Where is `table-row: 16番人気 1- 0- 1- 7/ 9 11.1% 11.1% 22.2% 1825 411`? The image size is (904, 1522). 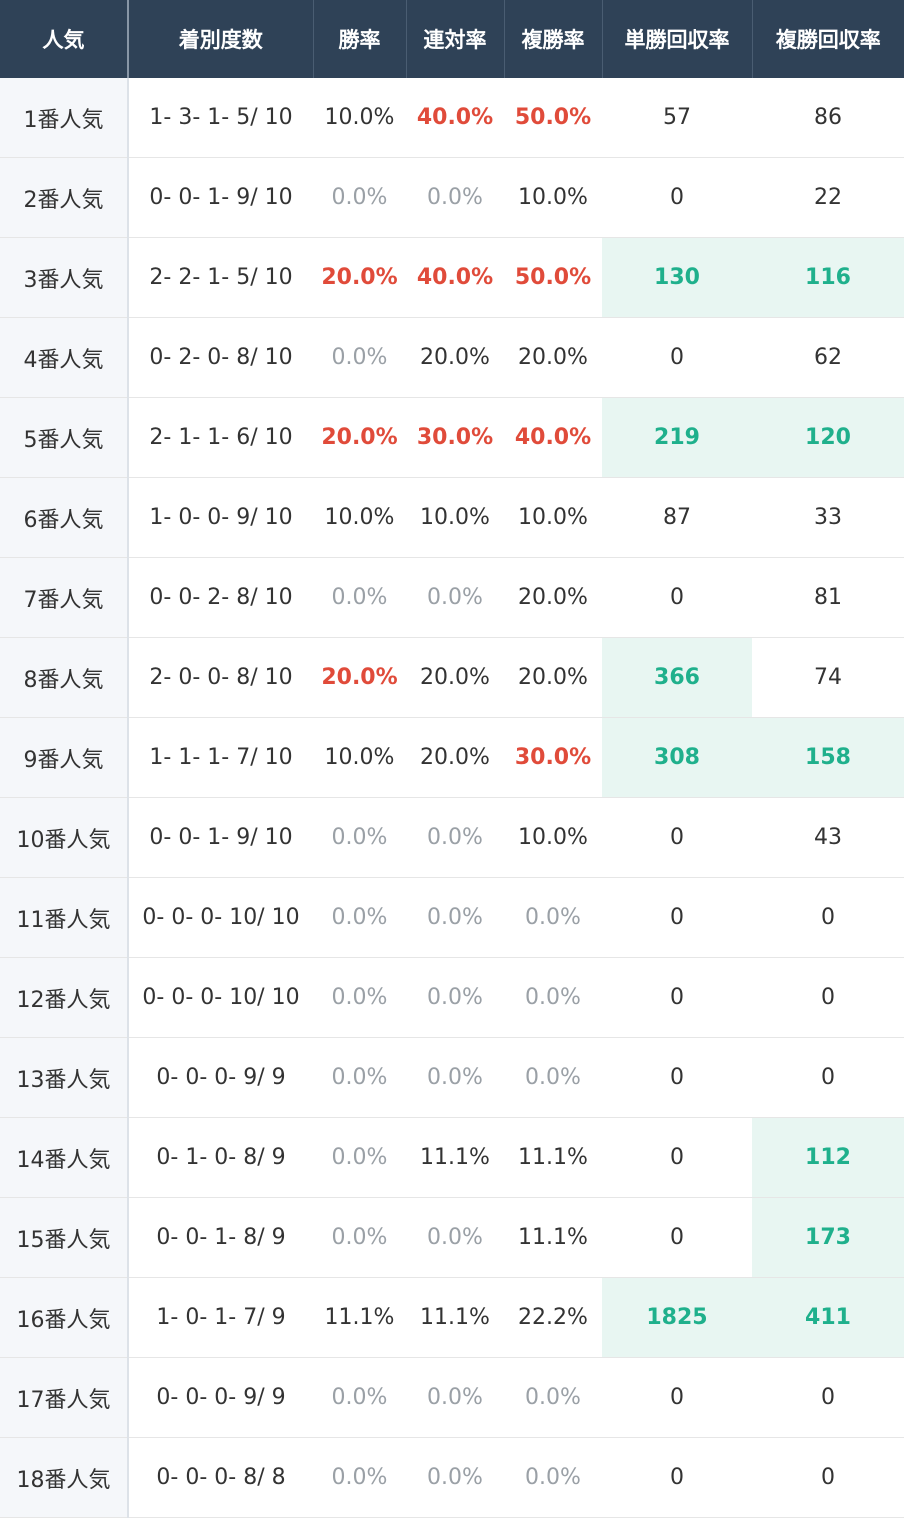 table-row: 16番人気 1- 0- 1- 7/ 9 11.1% 11.1% 22.2% 1825 411 is located at coordinates (452, 1317).